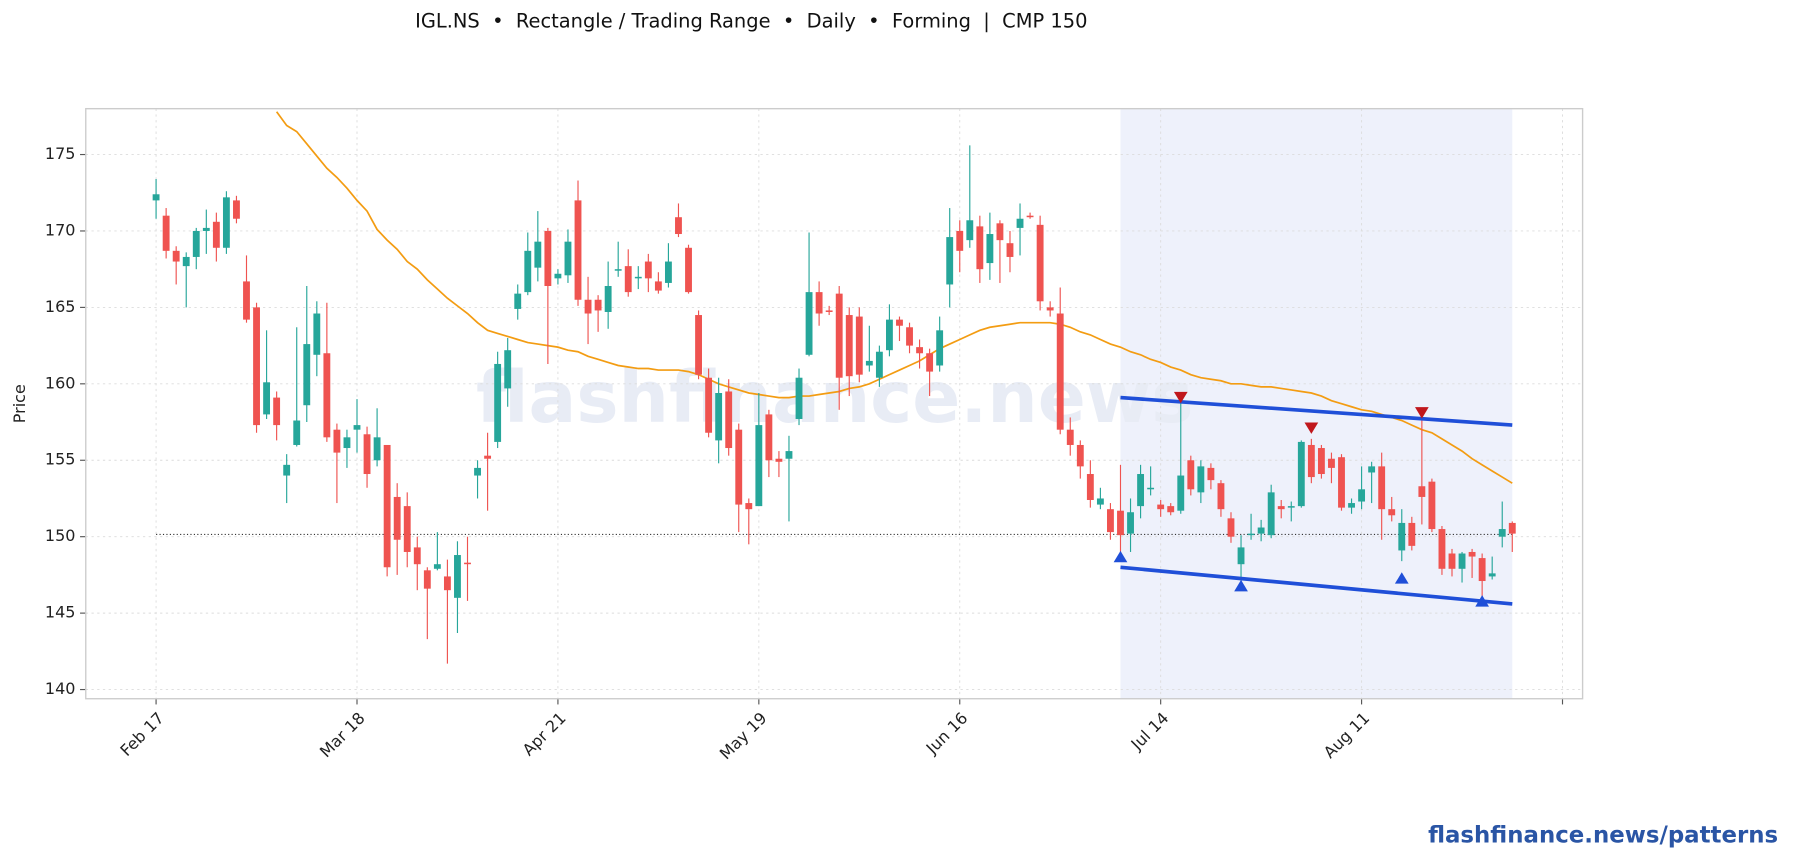 The height and width of the screenshot is (860, 1793). What do you see at coordinates (544, 733) in the screenshot?
I see `x-tick-label: Apr 21` at bounding box center [544, 733].